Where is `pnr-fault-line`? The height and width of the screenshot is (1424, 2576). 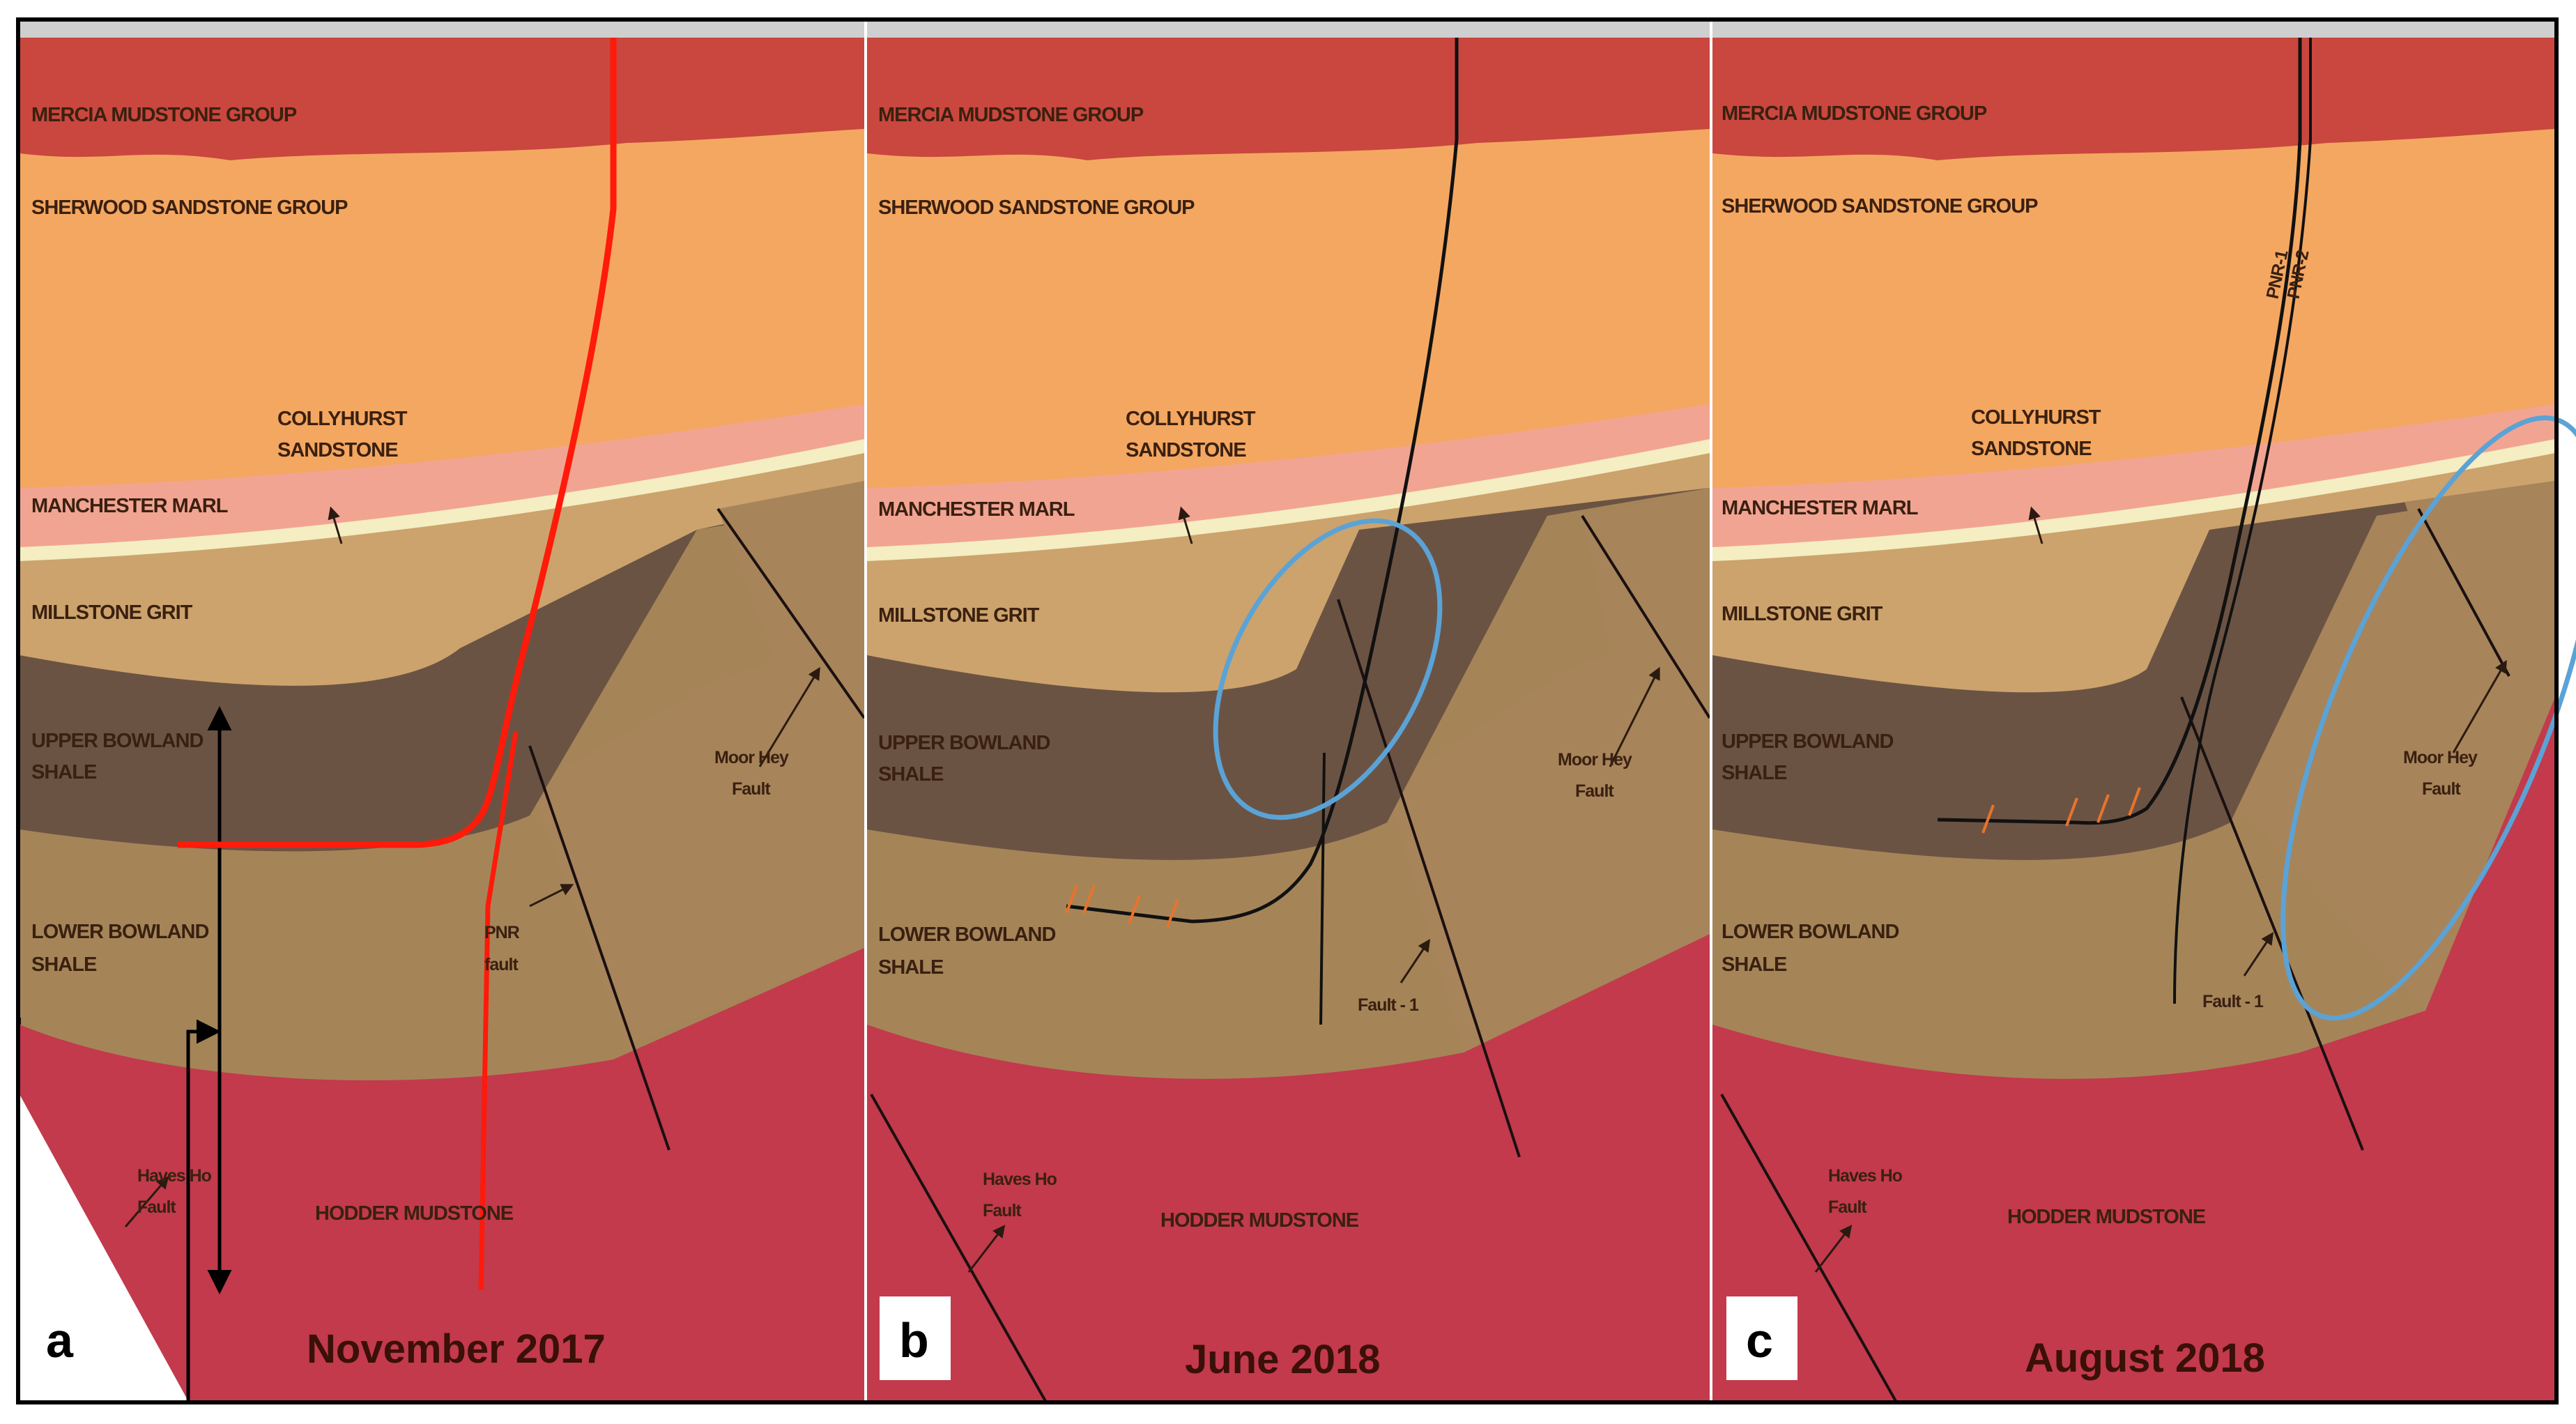
pnr-fault-line is located at coordinates (599, 948).